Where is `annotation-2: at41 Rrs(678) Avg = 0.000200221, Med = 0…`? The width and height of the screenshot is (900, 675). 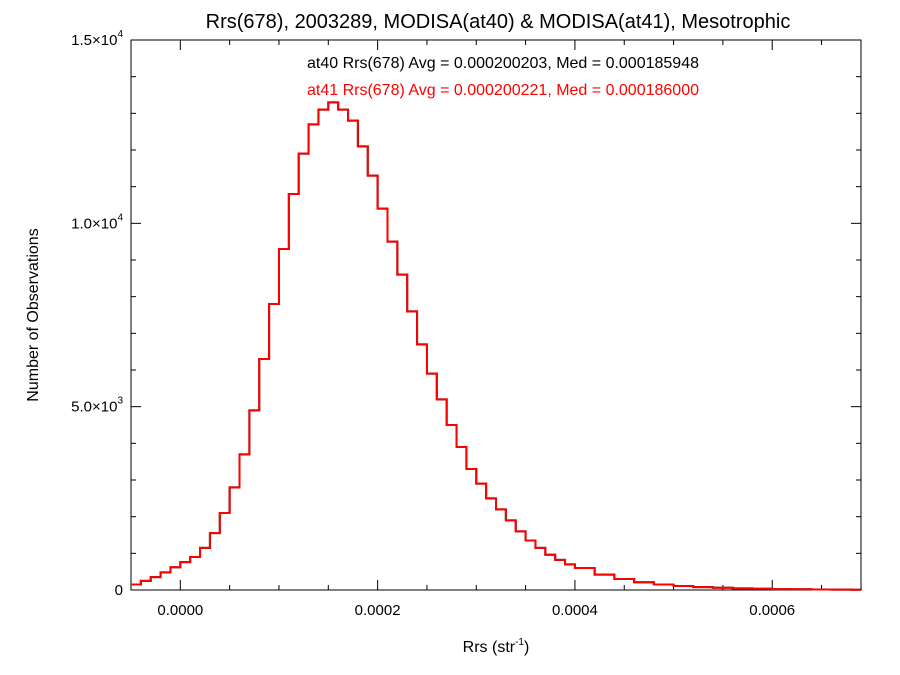
annotation-2: at41 Rrs(678) Avg = 0.000200221, Med = 0… is located at coordinates (503, 90).